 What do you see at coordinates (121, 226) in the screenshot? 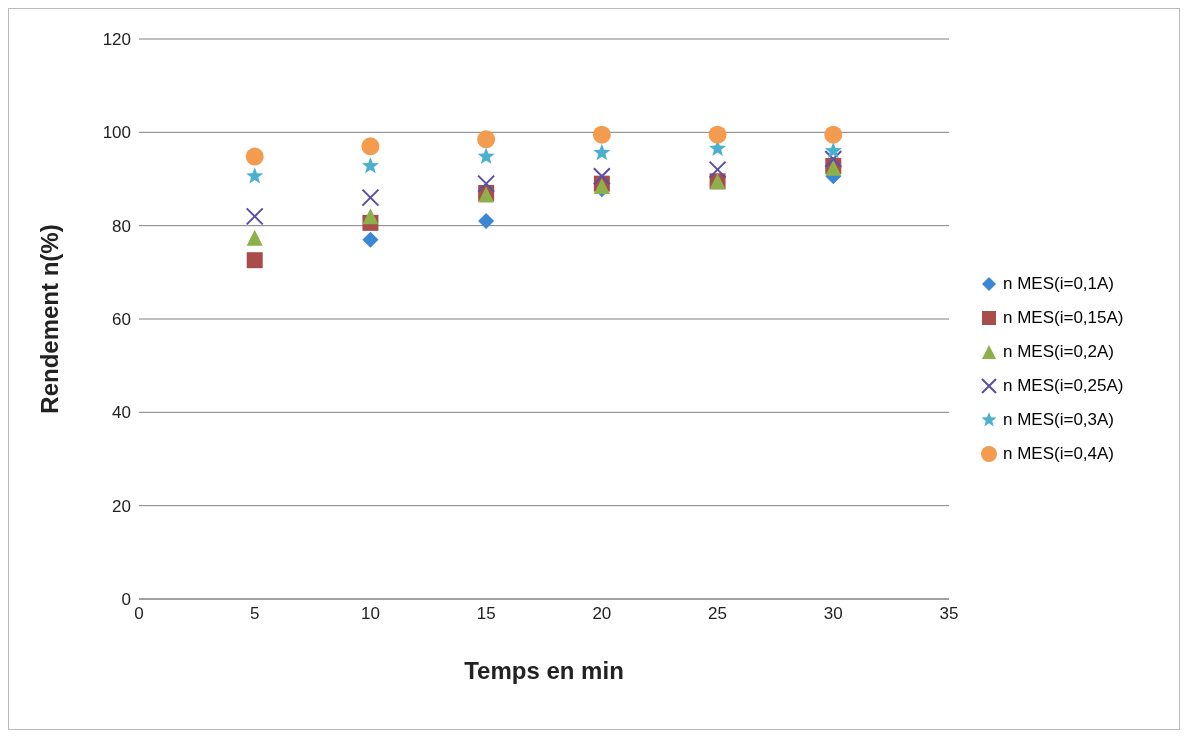
I see `y-tick-label: 80` at bounding box center [121, 226].